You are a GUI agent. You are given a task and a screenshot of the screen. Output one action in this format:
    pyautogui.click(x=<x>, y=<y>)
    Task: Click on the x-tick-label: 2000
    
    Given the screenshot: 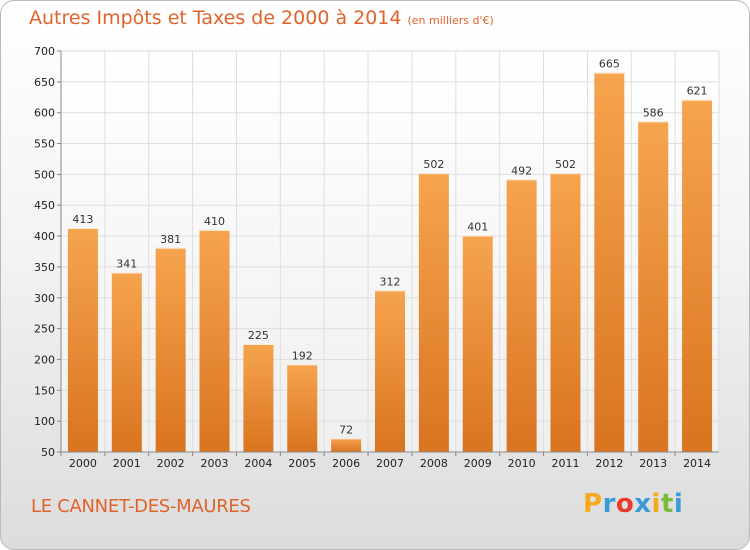 What is the action you would take?
    pyautogui.click(x=83, y=463)
    